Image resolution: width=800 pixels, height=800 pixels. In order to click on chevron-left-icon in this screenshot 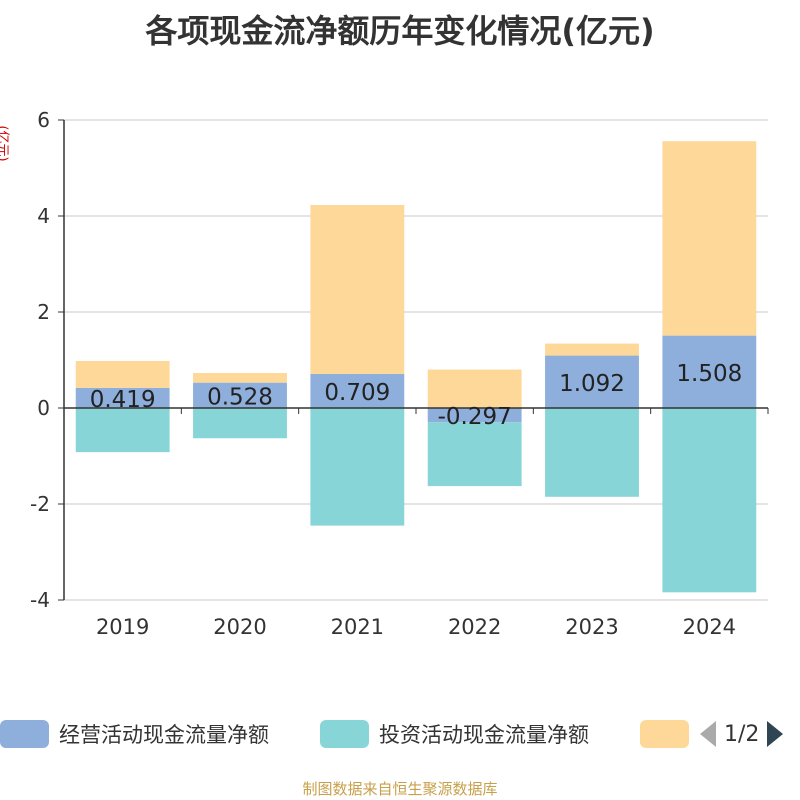, I will do `click(708, 734)`.